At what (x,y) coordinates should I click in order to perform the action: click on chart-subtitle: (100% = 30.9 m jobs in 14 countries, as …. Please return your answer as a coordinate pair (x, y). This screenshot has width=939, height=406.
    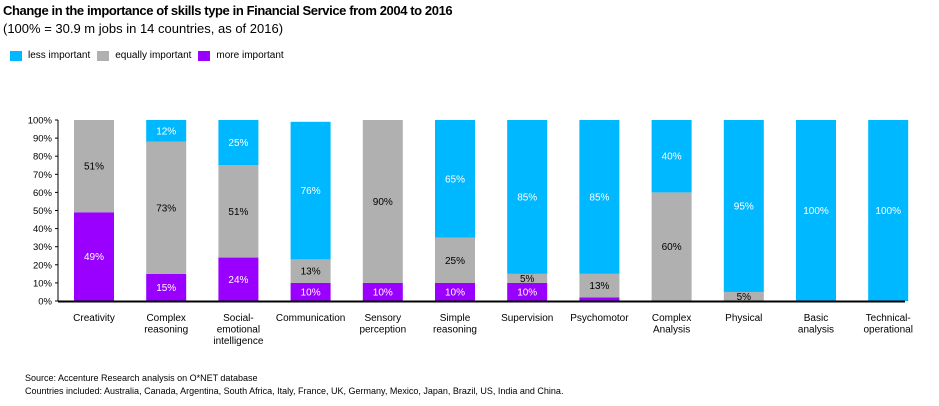
    Looking at the image, I should click on (143, 28).